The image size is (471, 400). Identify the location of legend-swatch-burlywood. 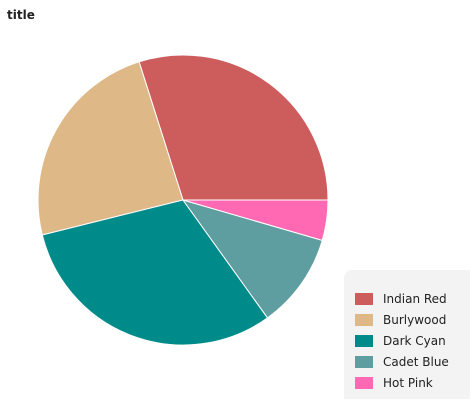
(364, 320).